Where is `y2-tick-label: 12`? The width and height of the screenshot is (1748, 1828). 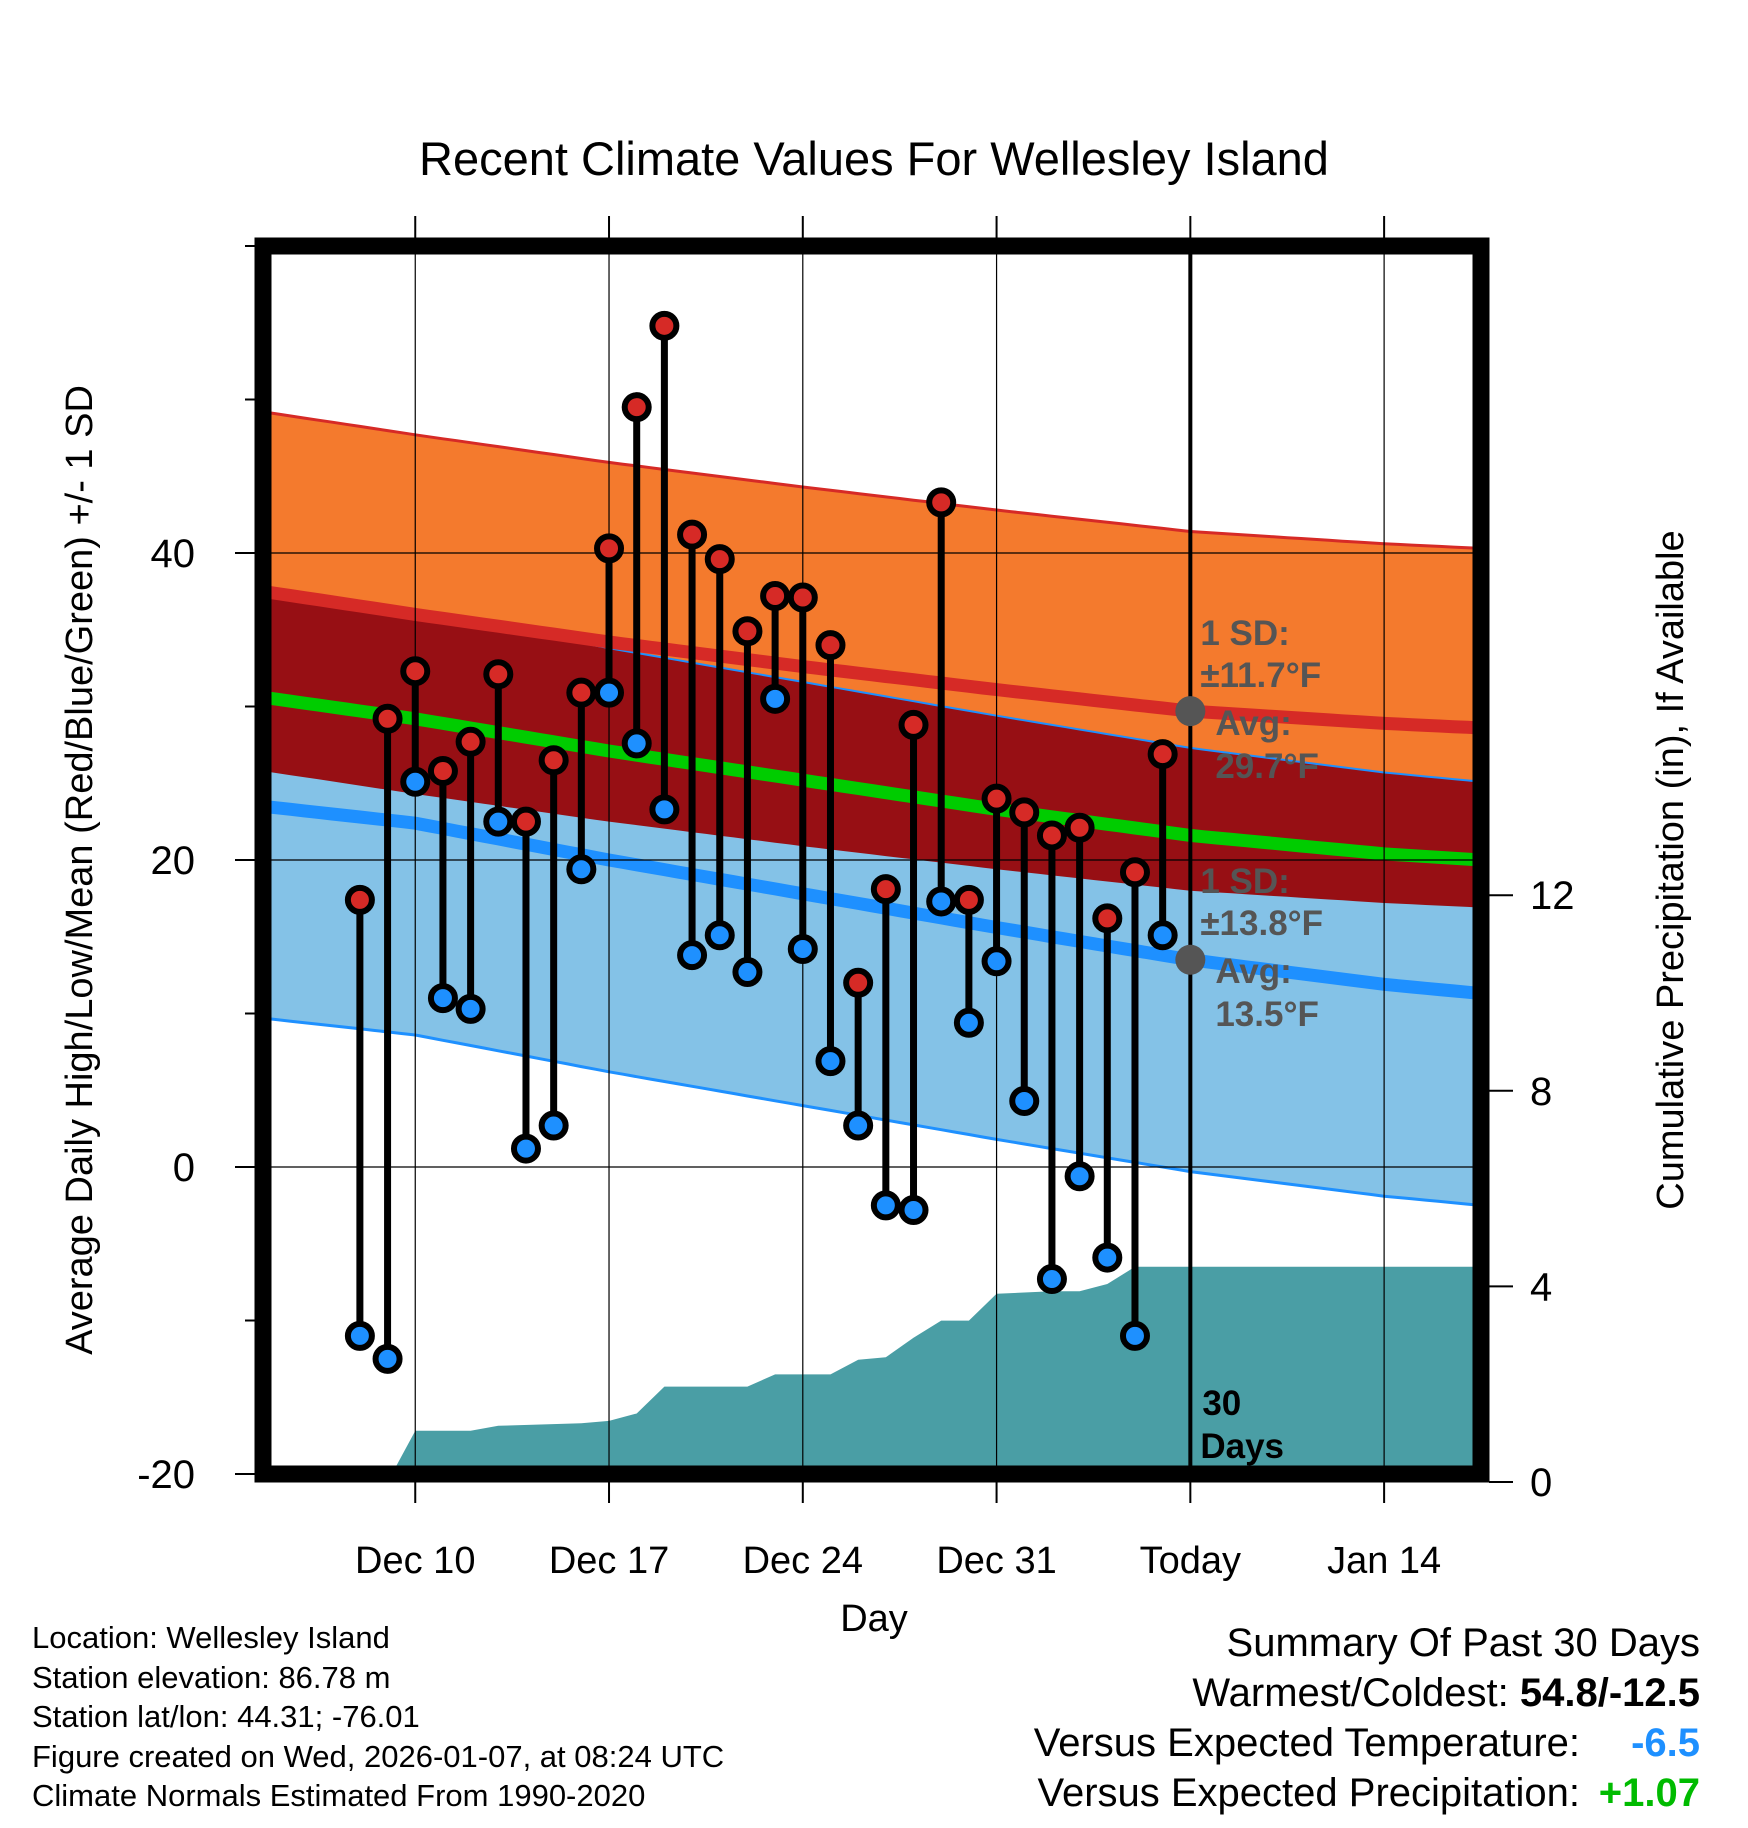
y2-tick-label: 12 is located at coordinates (1552, 896).